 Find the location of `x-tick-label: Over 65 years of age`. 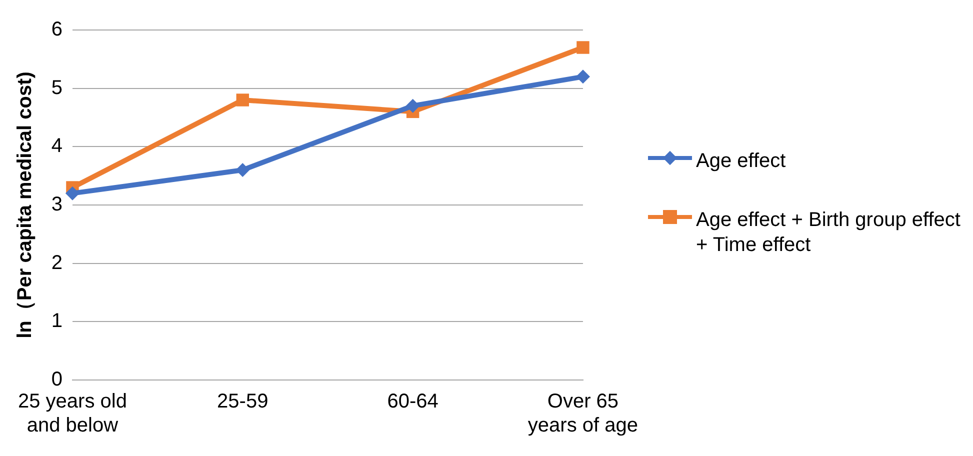

x-tick-label: Over 65 years of age is located at coordinates (583, 413).